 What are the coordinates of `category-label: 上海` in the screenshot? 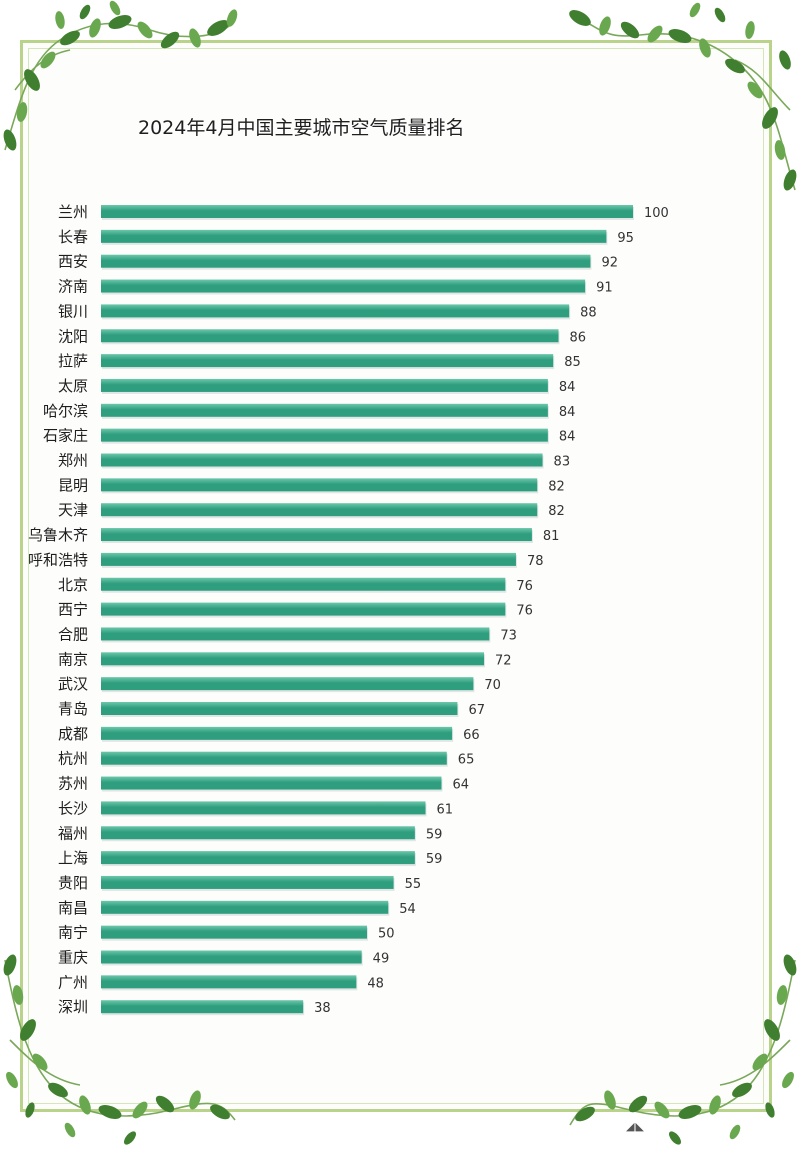 It's located at (73, 858).